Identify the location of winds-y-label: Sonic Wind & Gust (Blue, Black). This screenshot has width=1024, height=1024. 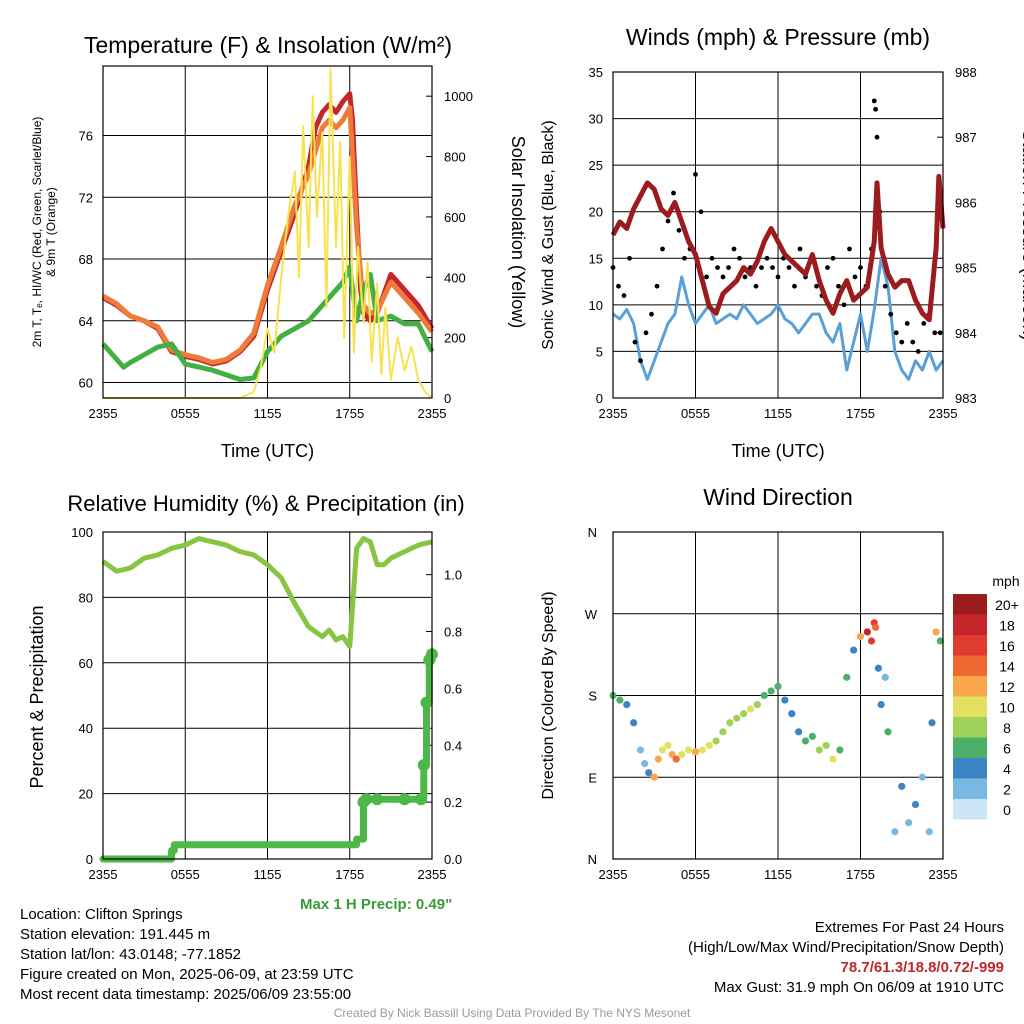
(548, 234).